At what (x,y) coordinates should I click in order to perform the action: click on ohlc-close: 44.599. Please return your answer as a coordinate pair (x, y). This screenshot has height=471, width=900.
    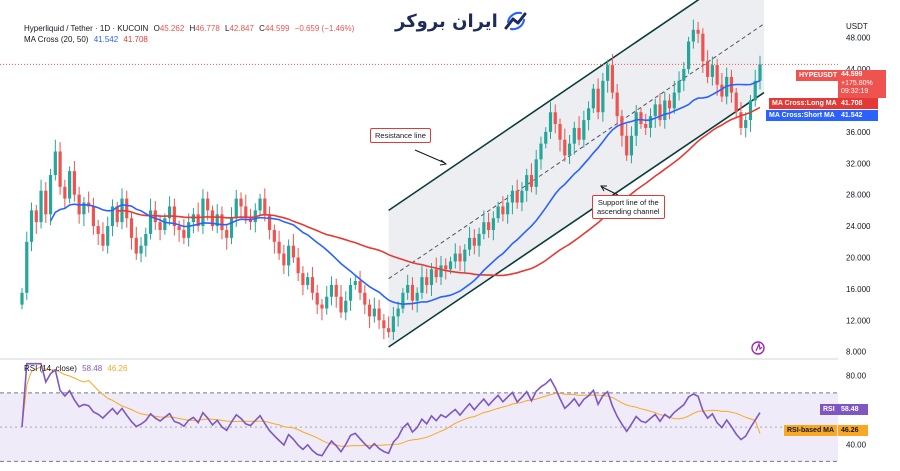
    Looking at the image, I should click on (277, 28).